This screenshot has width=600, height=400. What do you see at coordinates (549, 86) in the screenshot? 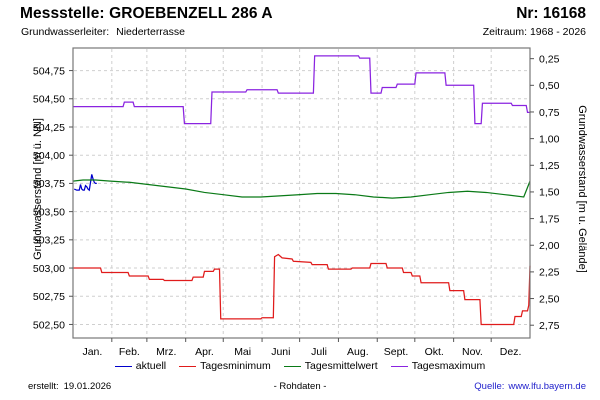
I see `y-tick-label-right: 0,50` at bounding box center [549, 86].